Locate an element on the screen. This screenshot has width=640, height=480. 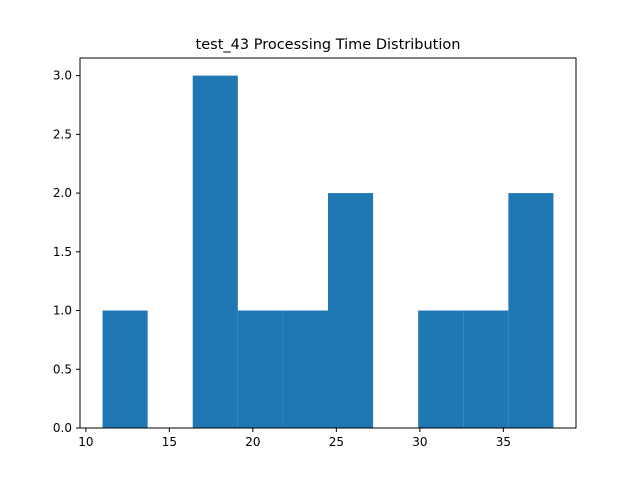
y-tick-label-6: 3.0 is located at coordinates (62, 76).